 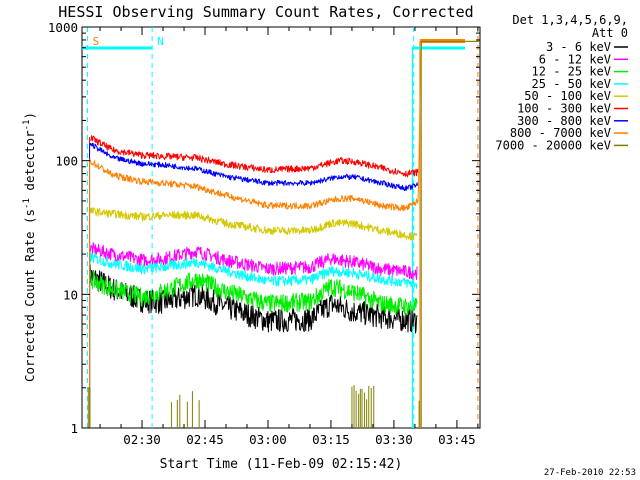 I want to click on x-tick-label: 03:15, so click(x=331, y=439).